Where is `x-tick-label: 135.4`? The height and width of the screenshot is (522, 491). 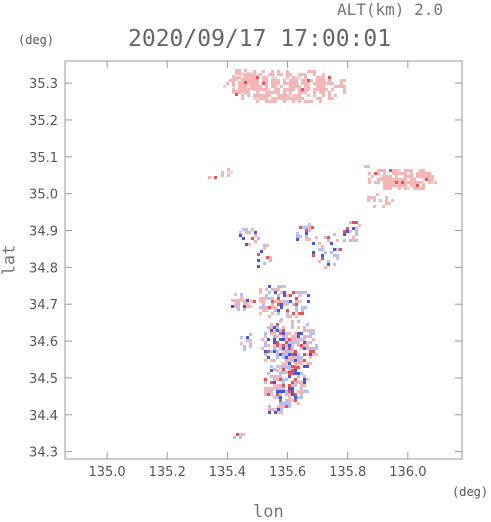
x-tick-label: 135.4 is located at coordinates (227, 472).